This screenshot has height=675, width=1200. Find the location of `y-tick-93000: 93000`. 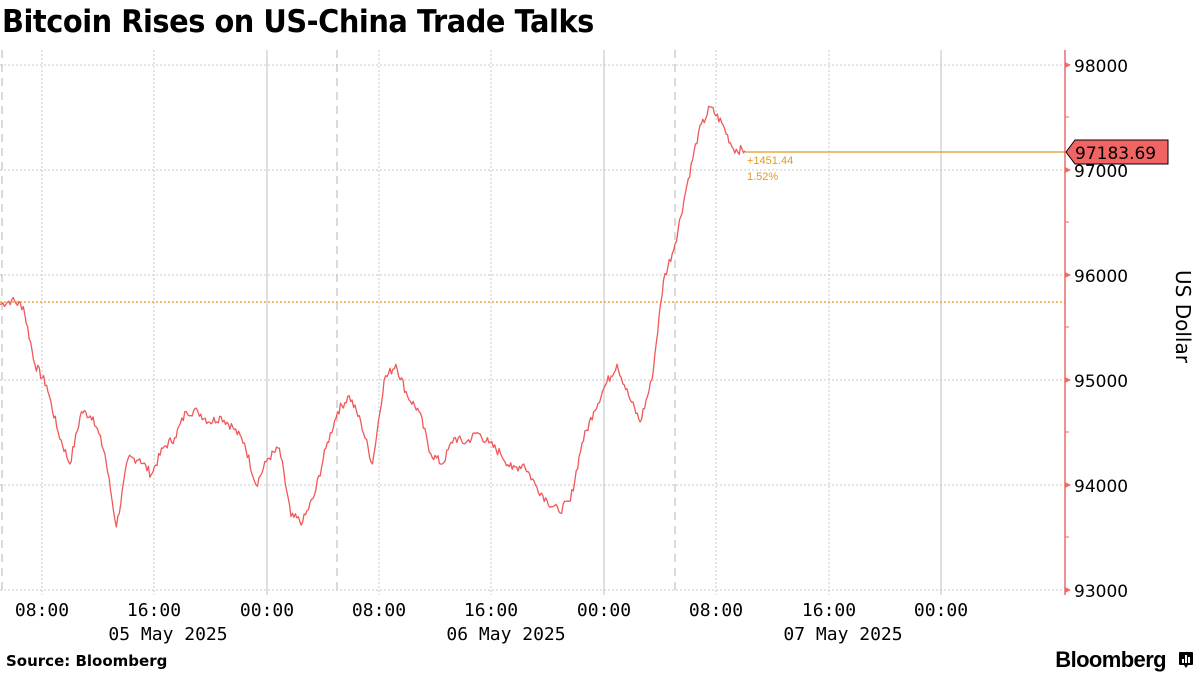

y-tick-93000: 93000 is located at coordinates (1101, 592).